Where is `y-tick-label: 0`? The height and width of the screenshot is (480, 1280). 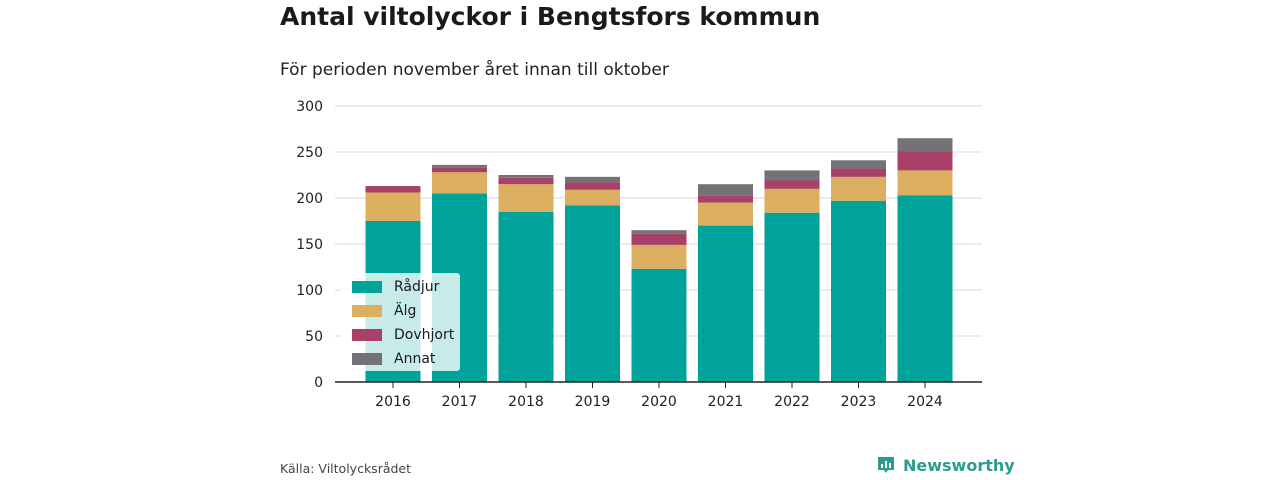
y-tick-label: 0 is located at coordinates (318, 383).